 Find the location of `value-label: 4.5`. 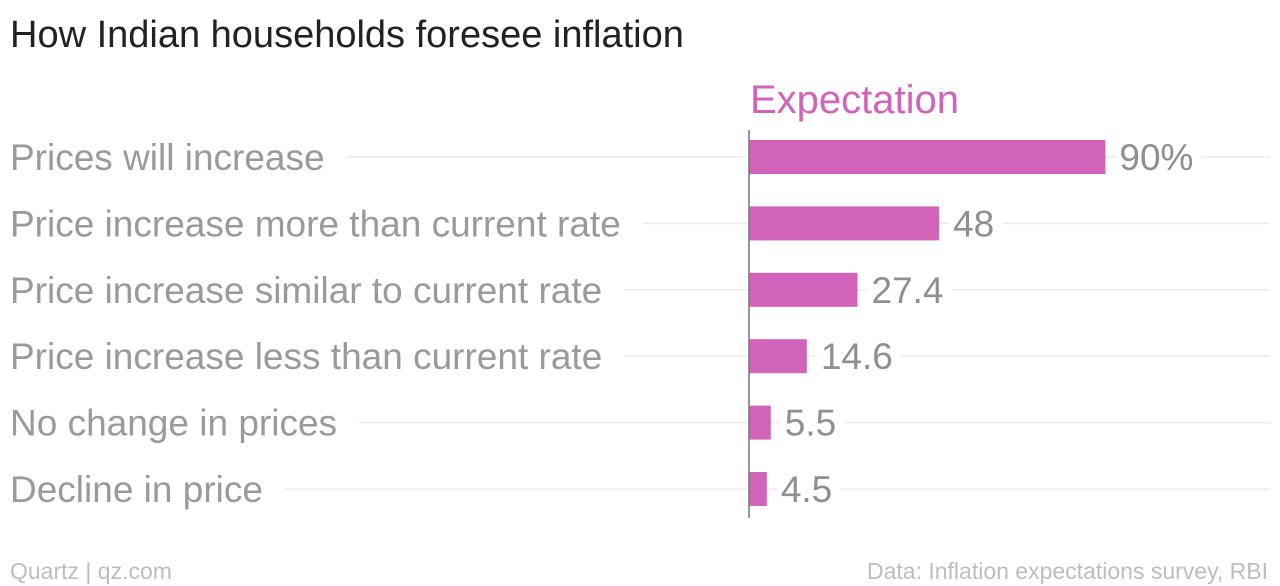

value-label: 4.5 is located at coordinates (806, 489).